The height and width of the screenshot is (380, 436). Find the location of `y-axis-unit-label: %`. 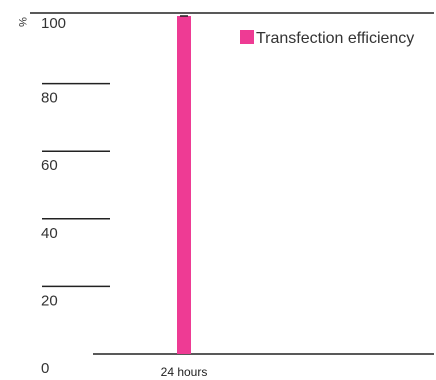

y-axis-unit-label: % is located at coordinates (22, 22).